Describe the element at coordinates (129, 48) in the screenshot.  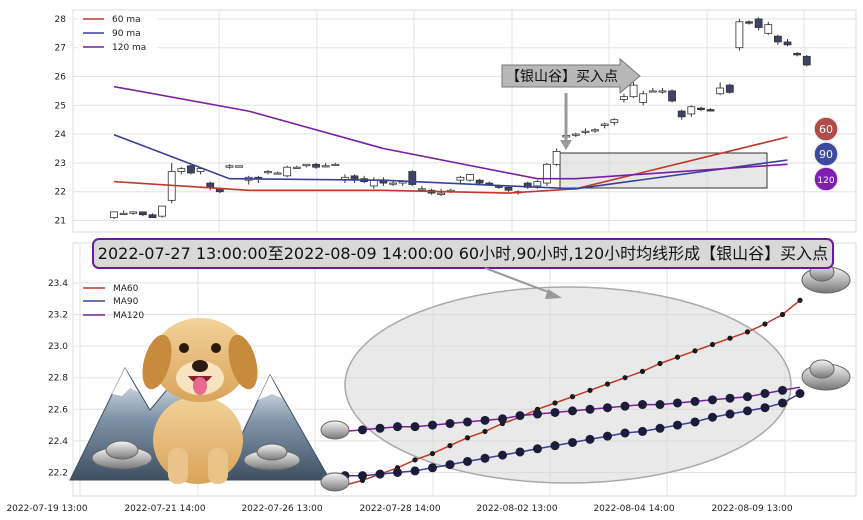
I see `legend-label-120ma: 120 ma` at that location.